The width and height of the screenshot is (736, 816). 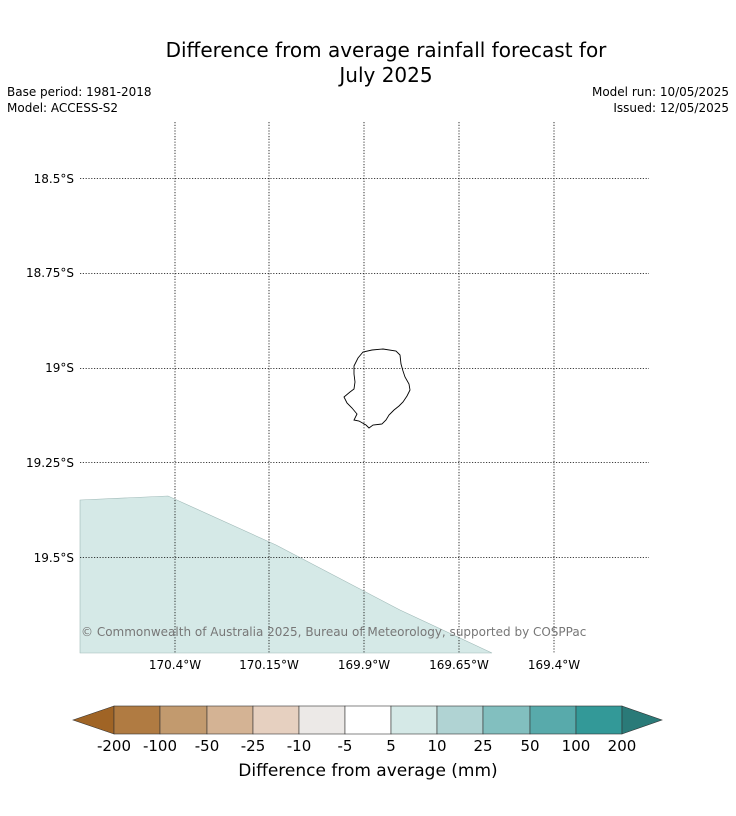 I want to click on lon-label: 169.65°W, so click(x=459, y=665).